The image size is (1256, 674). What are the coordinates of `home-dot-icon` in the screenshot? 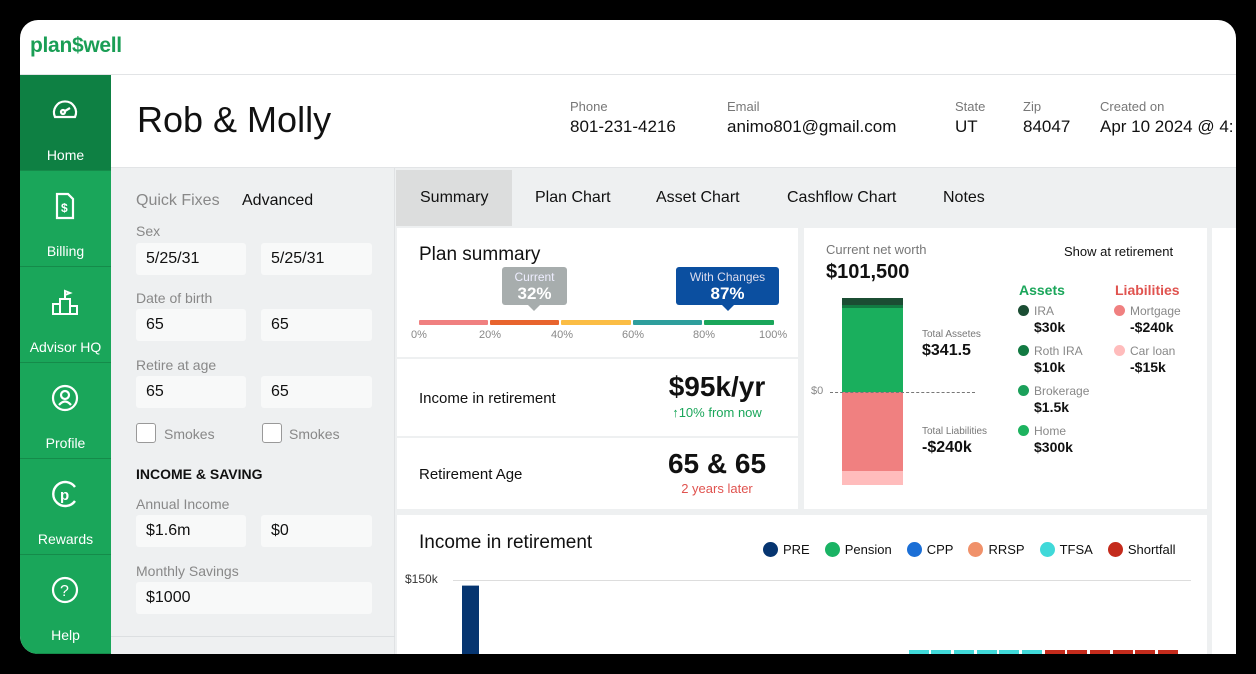 It's located at (1023, 430).